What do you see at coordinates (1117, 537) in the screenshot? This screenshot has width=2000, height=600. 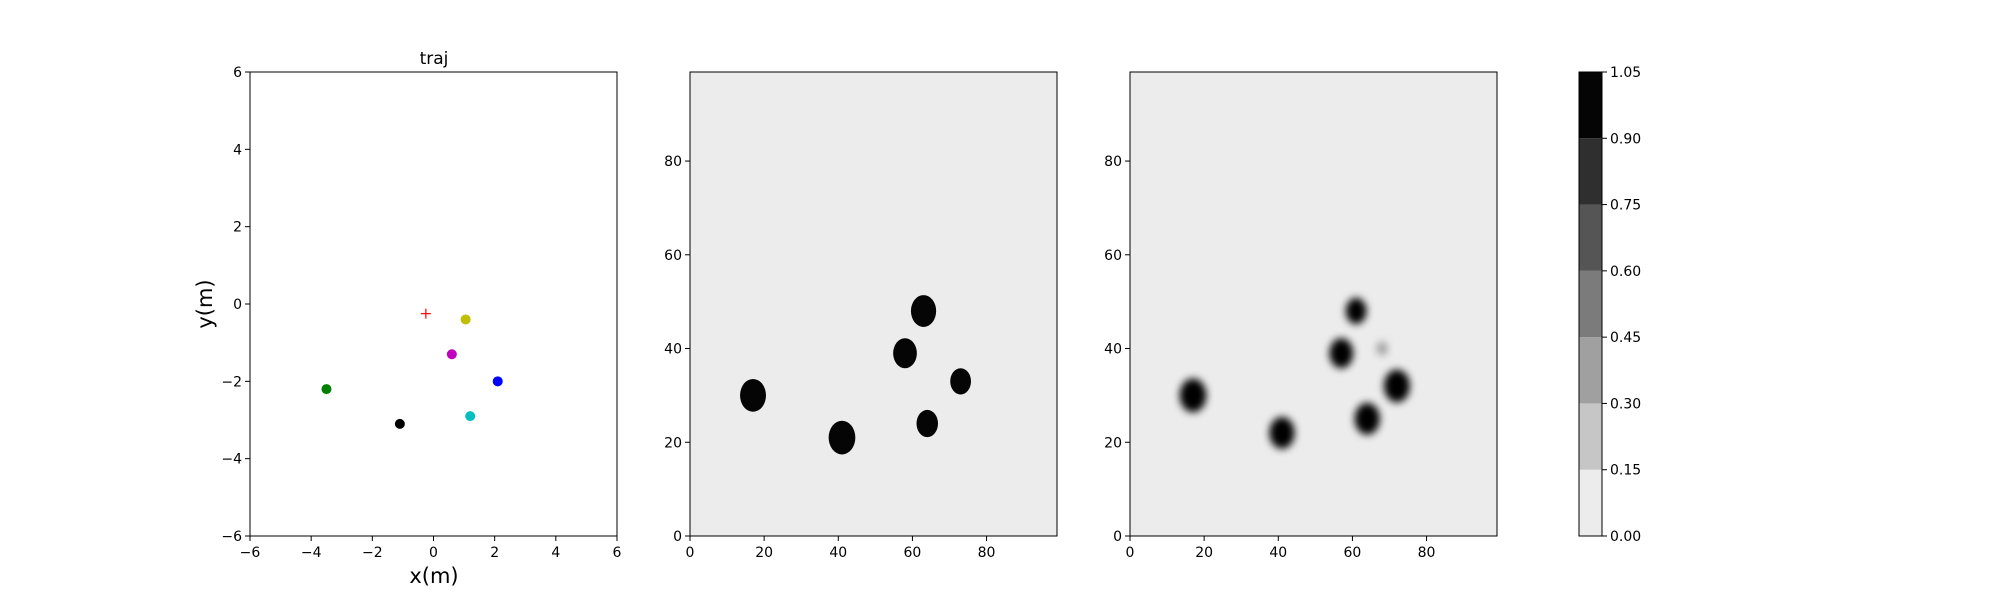 I see `heatmap-2-ytick-label: 0` at bounding box center [1117, 537].